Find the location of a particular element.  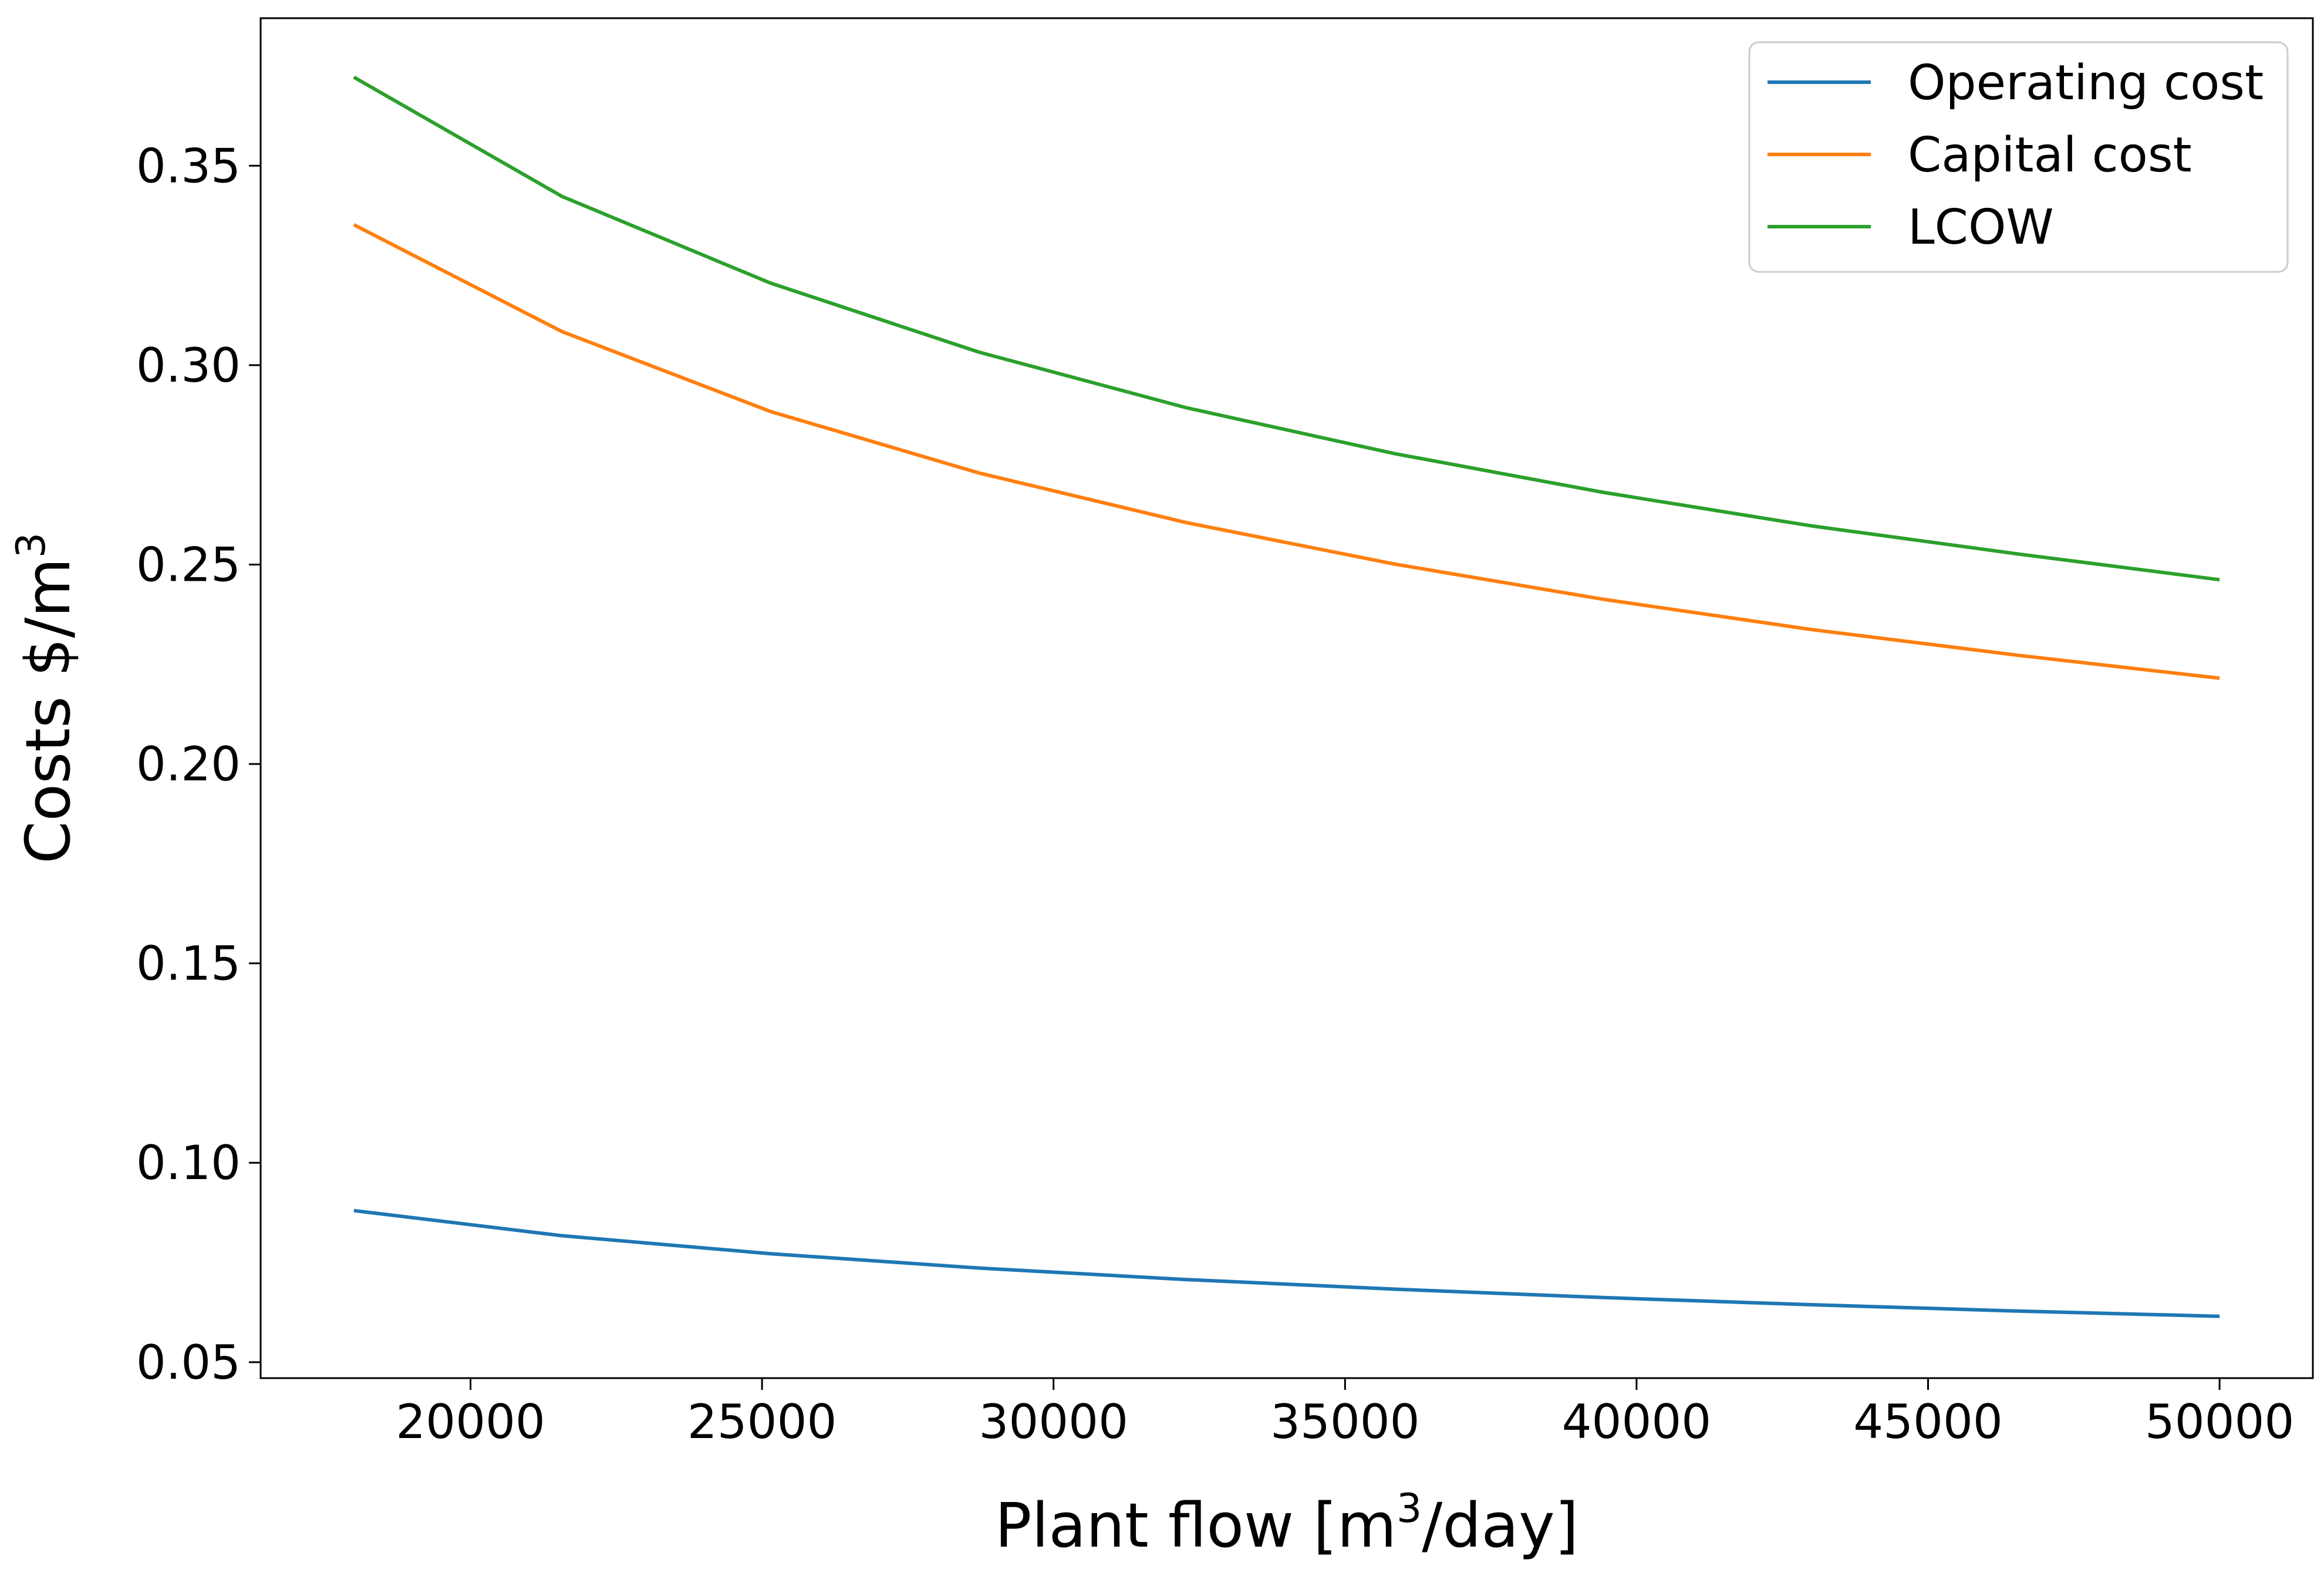

x-tick-label: 50000 is located at coordinates (2220, 1422).